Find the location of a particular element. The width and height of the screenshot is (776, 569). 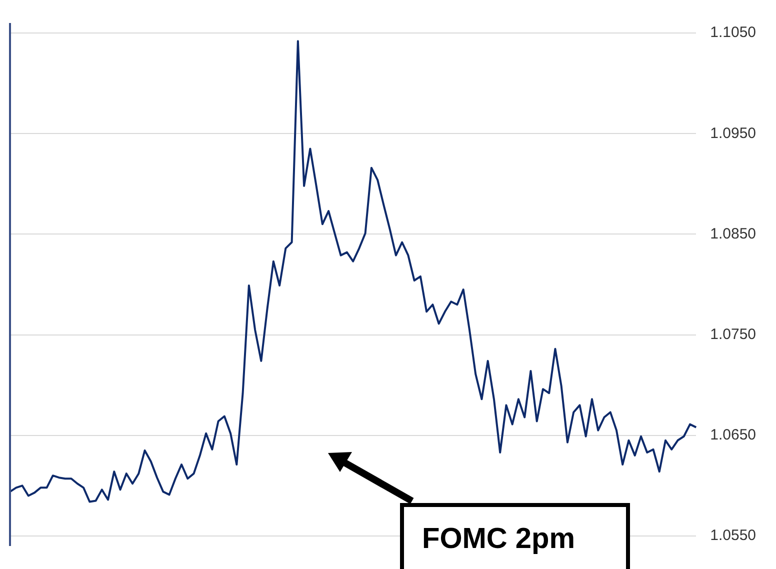

y-tick-label: 1.0950 is located at coordinates (733, 133).